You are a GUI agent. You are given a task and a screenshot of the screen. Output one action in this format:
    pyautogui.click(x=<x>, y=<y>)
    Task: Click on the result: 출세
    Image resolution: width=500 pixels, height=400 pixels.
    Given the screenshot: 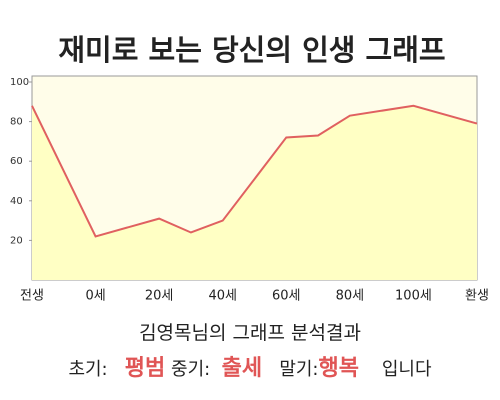 What is the action you would take?
    pyautogui.click(x=242, y=368)
    